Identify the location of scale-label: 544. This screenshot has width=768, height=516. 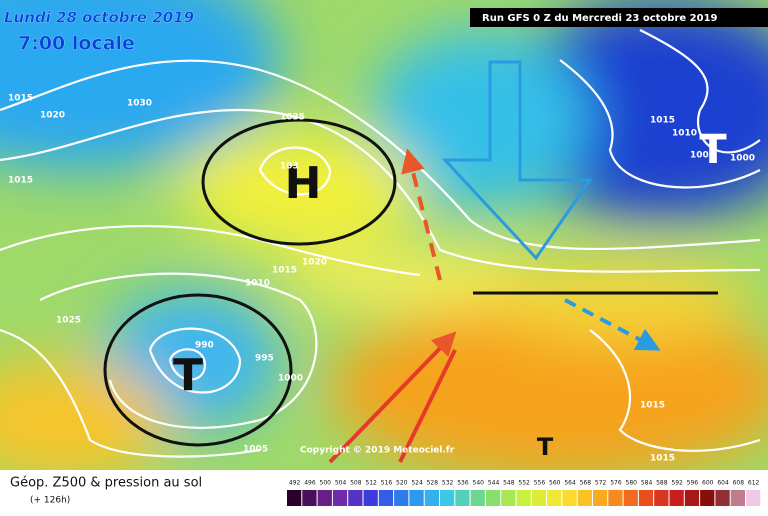
(494, 483).